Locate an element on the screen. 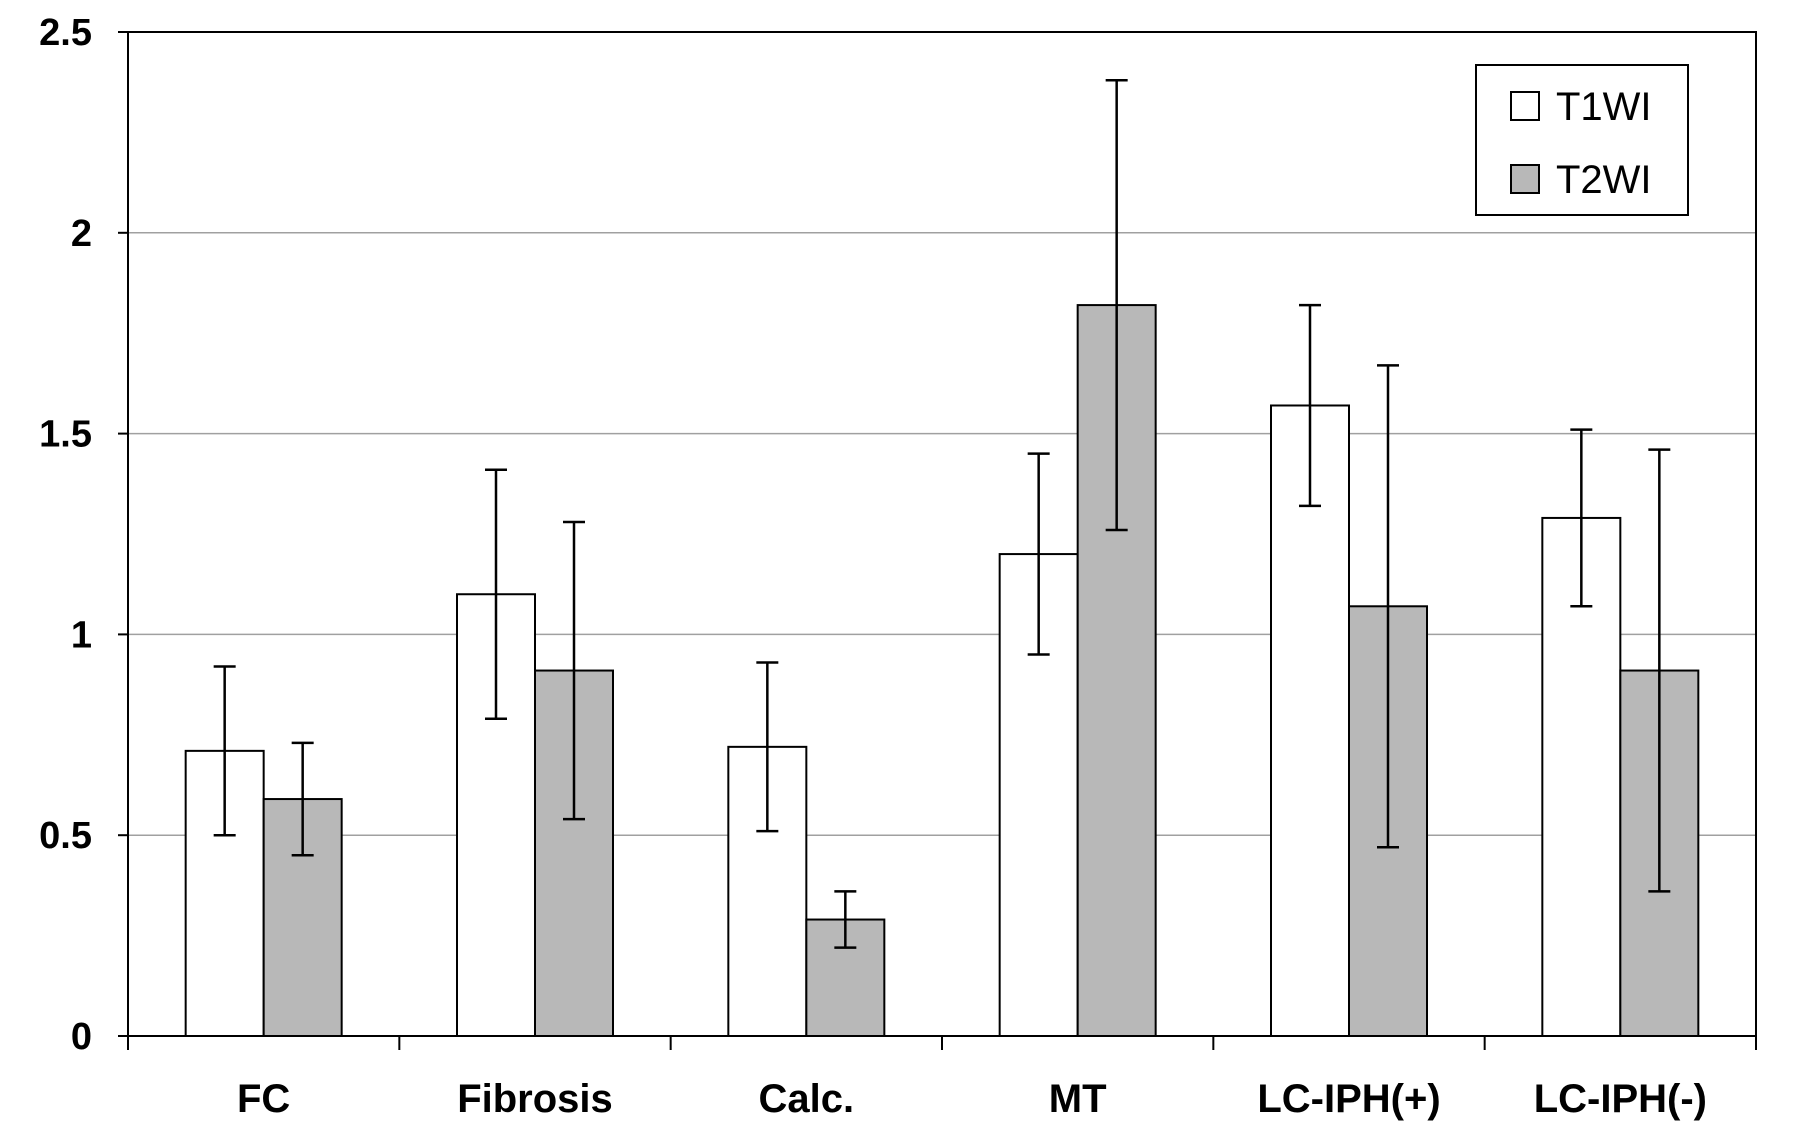 This screenshot has height=1126, width=1800. legend-label-t1wi: T1WI is located at coordinates (1604, 107).